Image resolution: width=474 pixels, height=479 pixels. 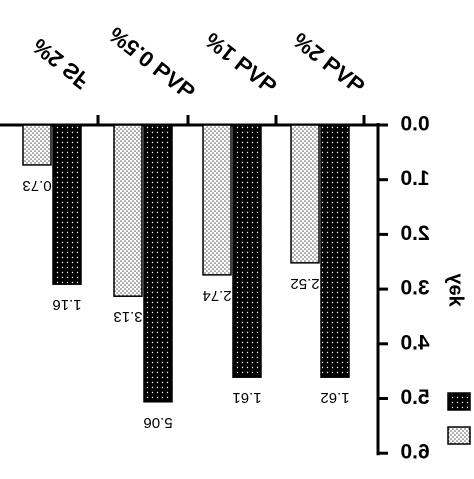 What do you see at coordinates (414, 342) in the screenshot?
I see `y-tick-label: 4.0` at bounding box center [414, 342].